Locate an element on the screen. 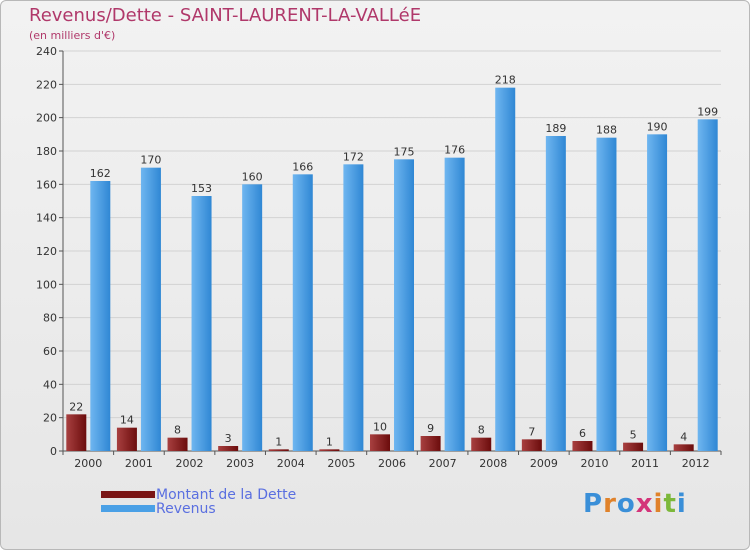 This screenshot has width=750, height=550. data-label-dette: 22 is located at coordinates (76, 406).